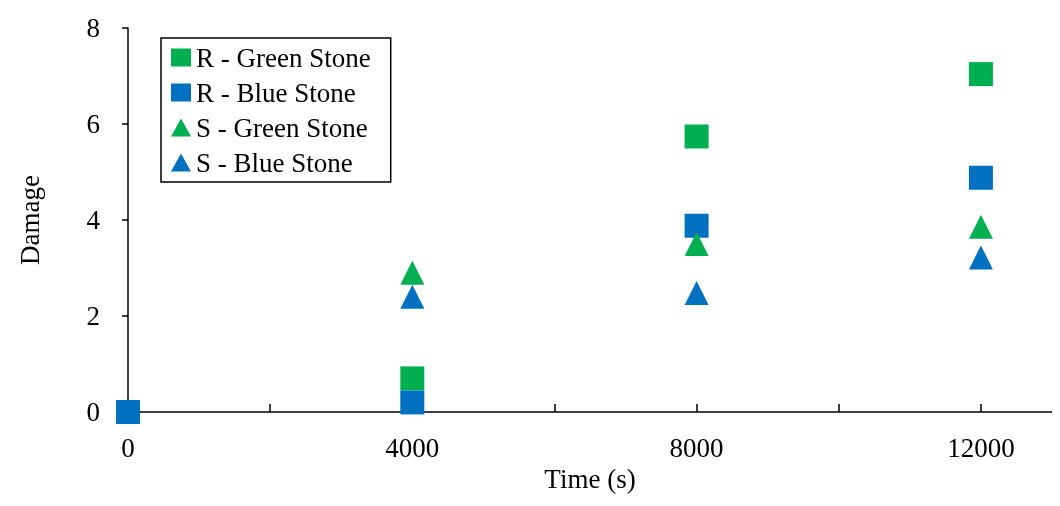  What do you see at coordinates (282, 127) in the screenshot?
I see `legend-label: S - Green Stone` at bounding box center [282, 127].